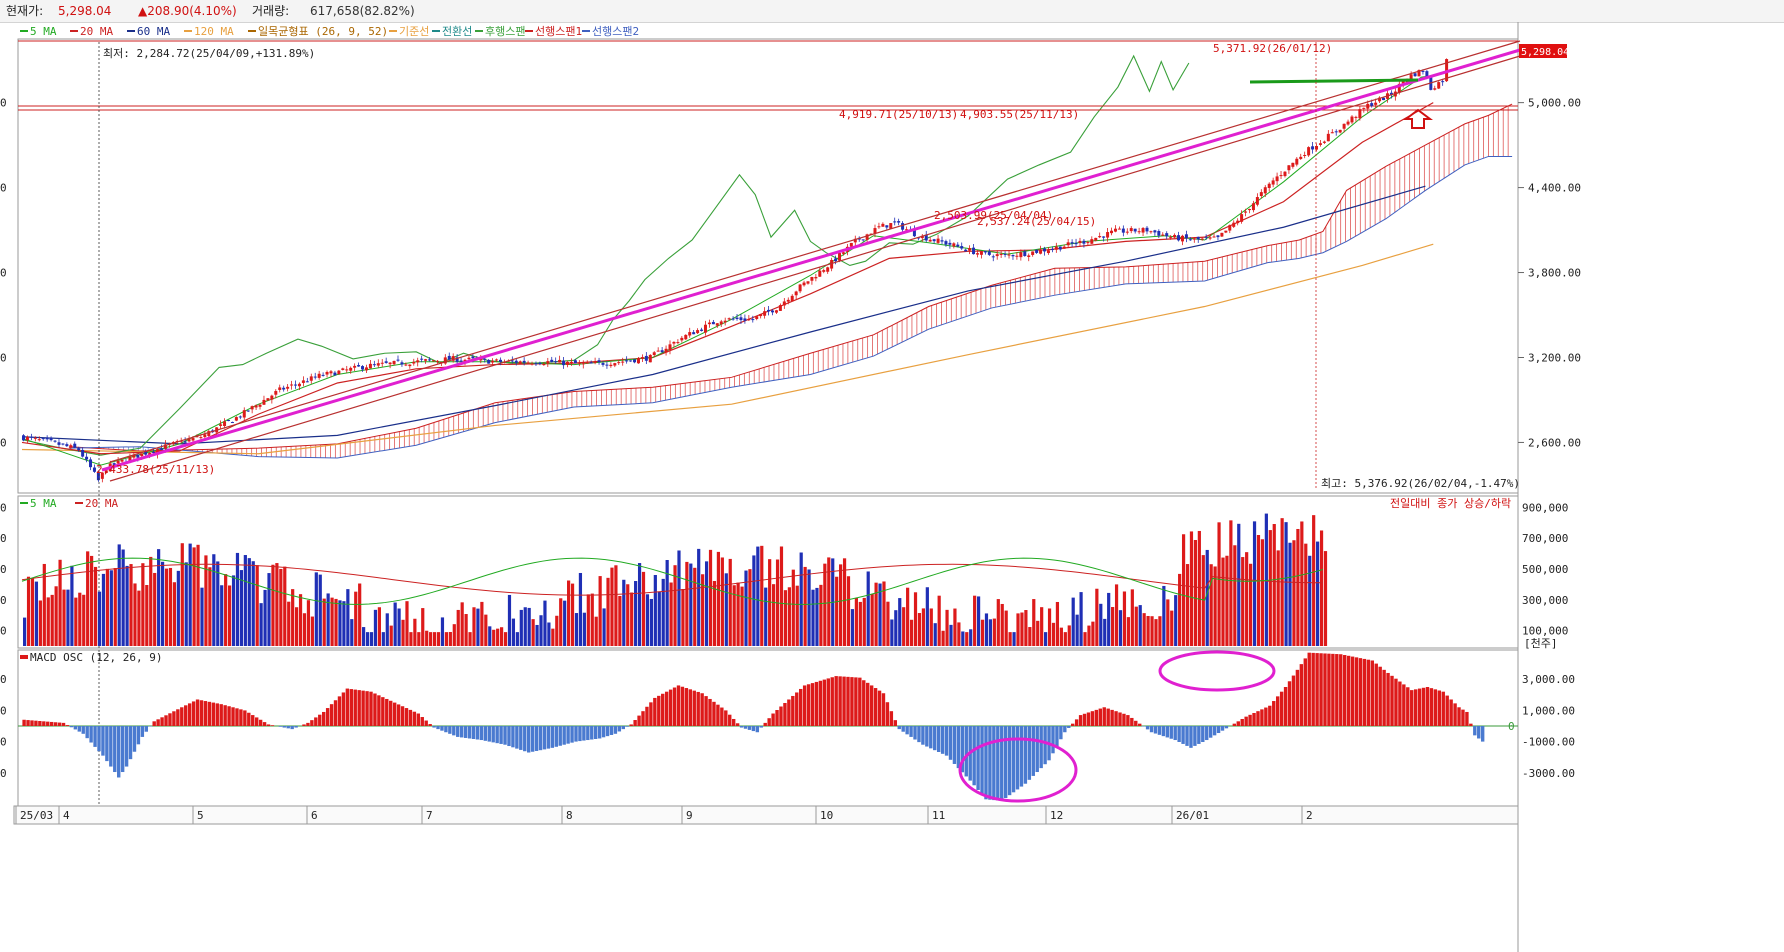 The width and height of the screenshot is (1784, 952). What do you see at coordinates (25, 11) in the screenshot?
I see `price-label: 현재가:` at bounding box center [25, 11].